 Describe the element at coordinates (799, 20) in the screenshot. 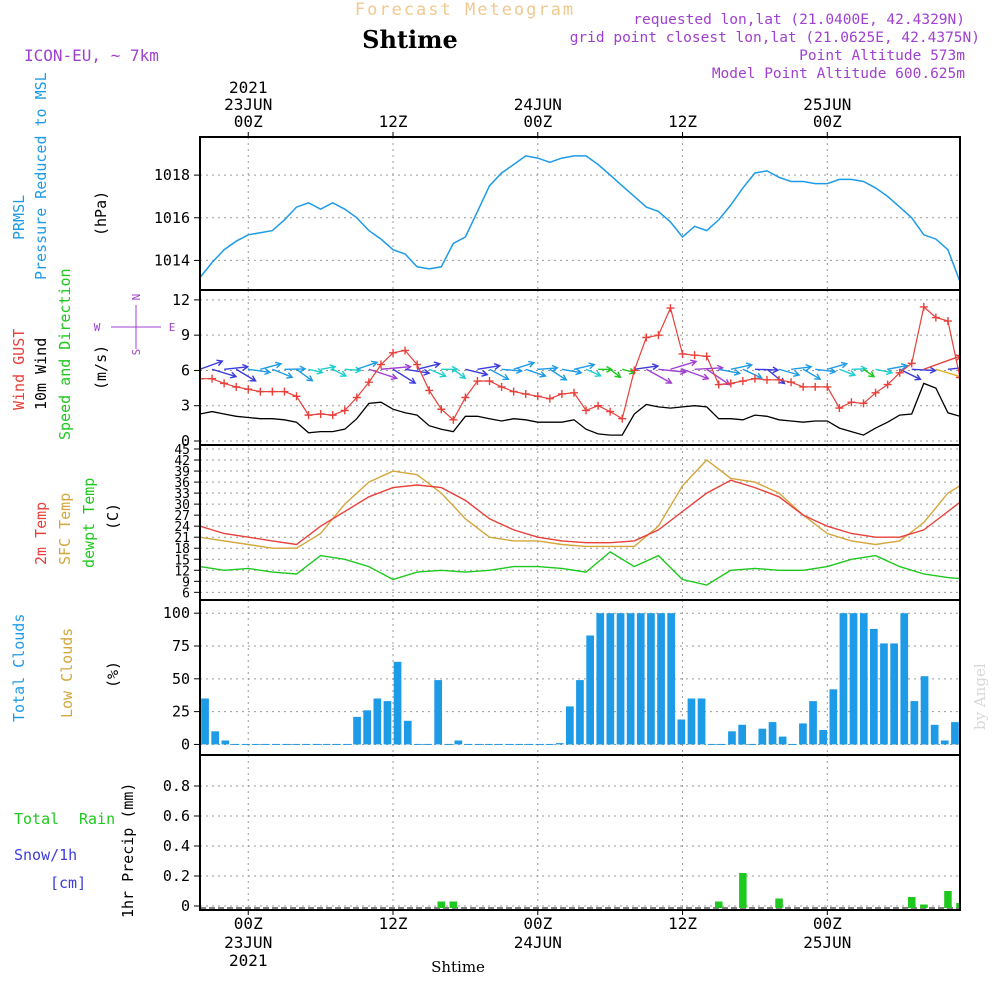

I see `requested-coords: requested lon,lat (21.0400E, 42.4329N)` at that location.